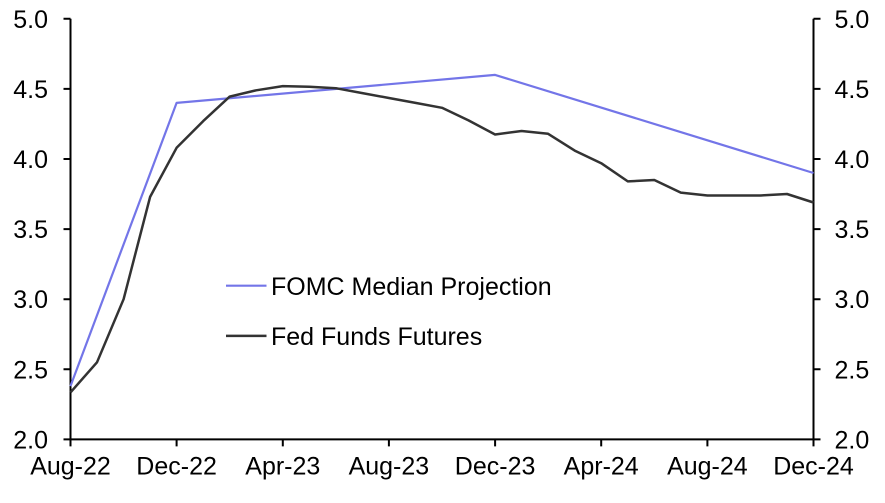  Describe the element at coordinates (601, 467) in the screenshot. I see `svg-text: Apr-24` at that location.